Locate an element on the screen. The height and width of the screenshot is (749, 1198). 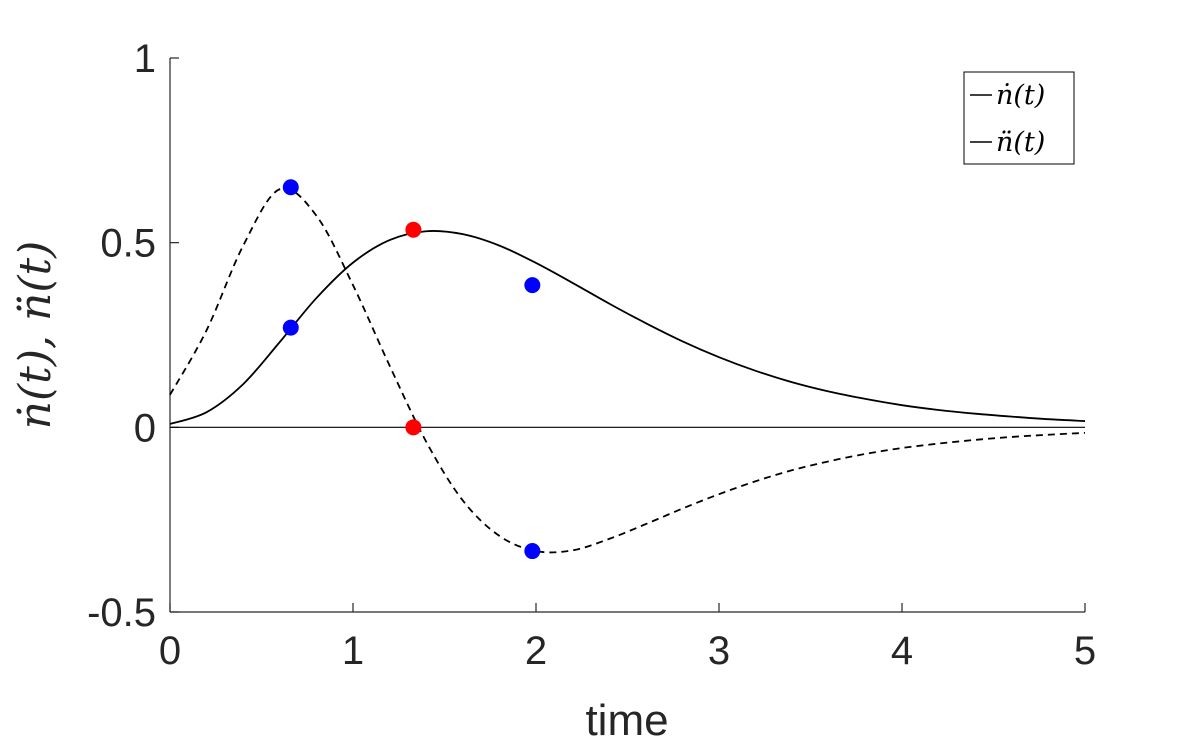
y-axis-title: ṅ(t), n̈(t) is located at coordinates (35, 335).